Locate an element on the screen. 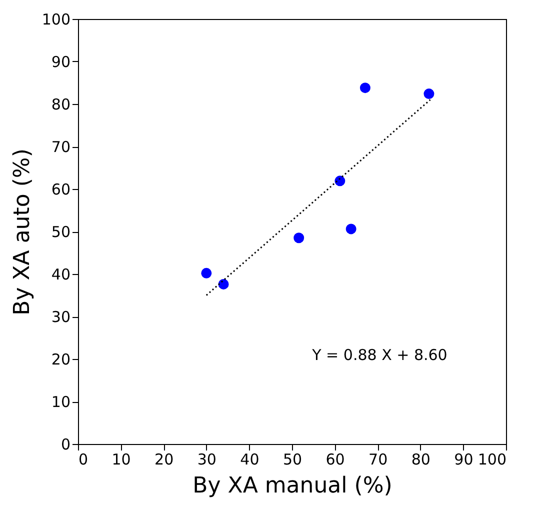 The image size is (545, 509). y-tick-label: 90 is located at coordinates (60, 62).